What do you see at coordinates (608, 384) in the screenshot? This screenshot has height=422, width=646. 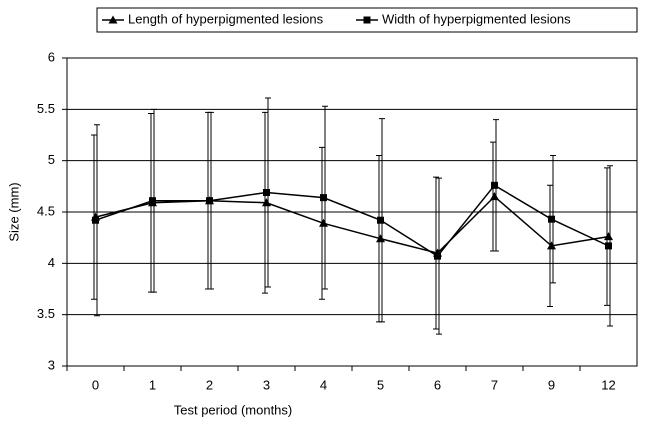 I see `x-tick-label: 12` at bounding box center [608, 384].